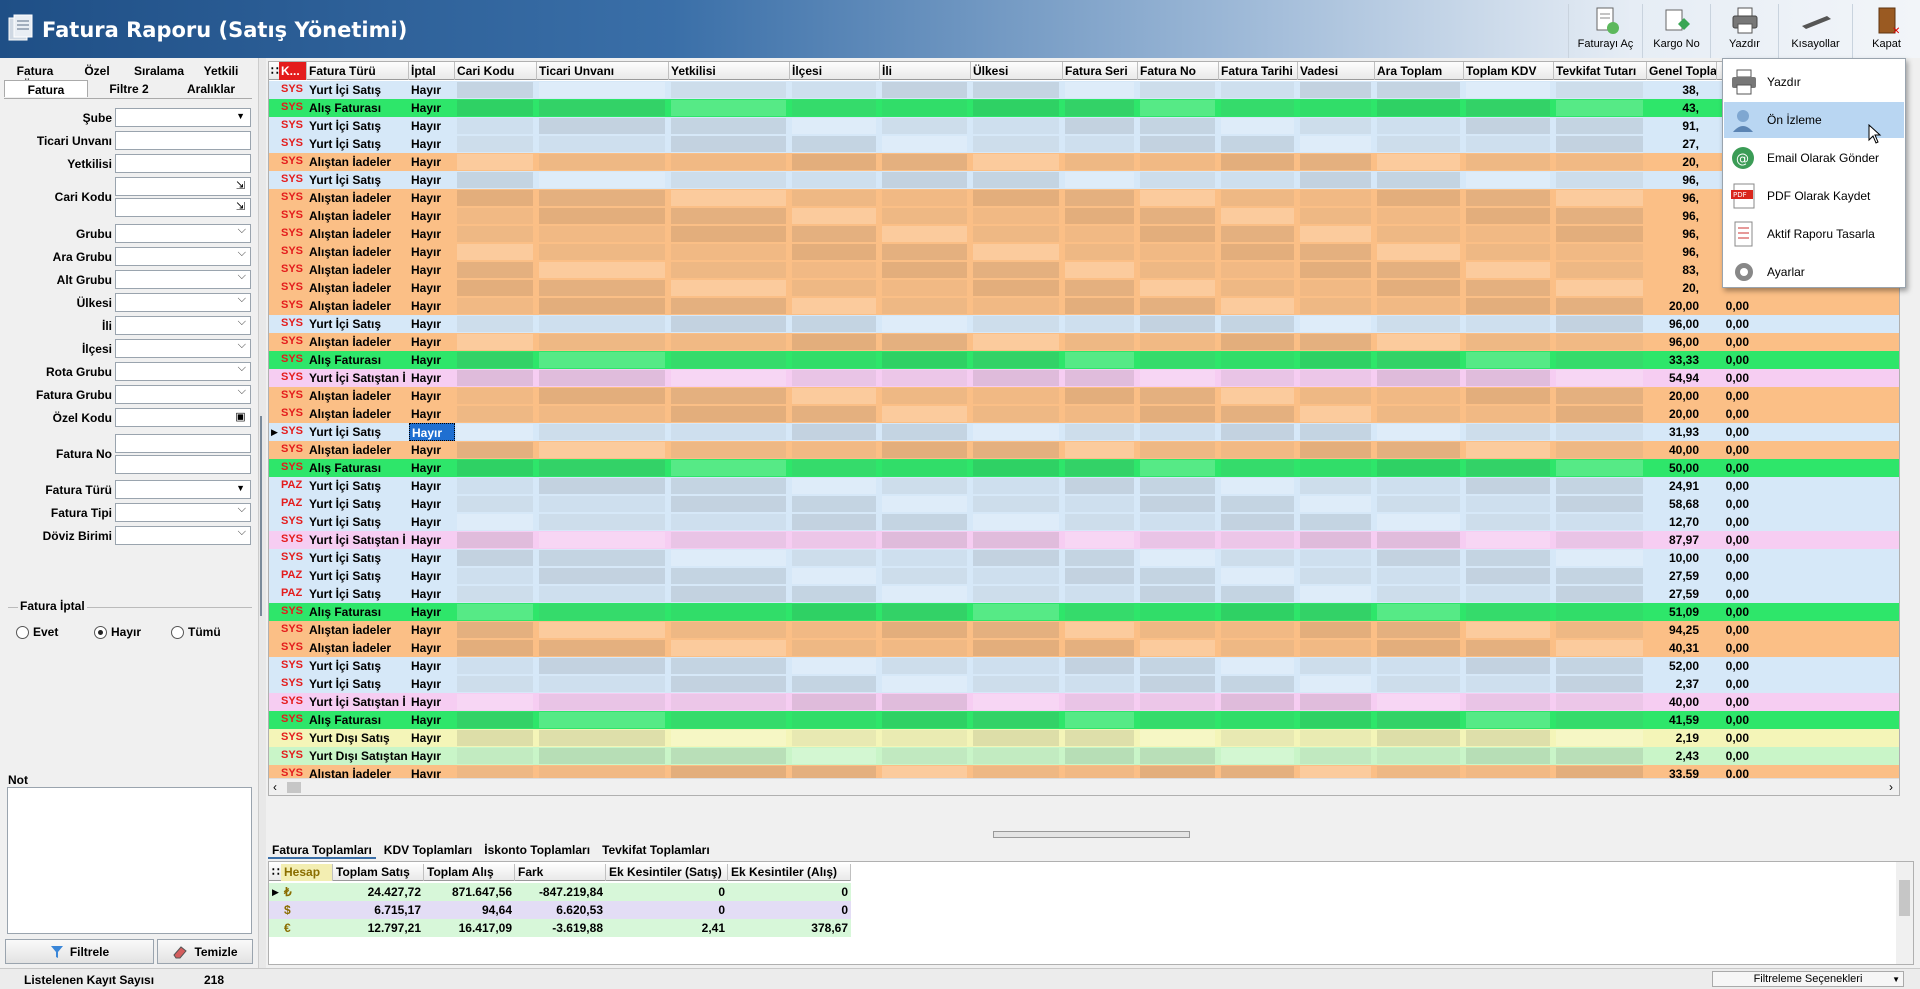 This screenshot has width=1920, height=989. I want to click on totals-row: ▶ ₺ 24.427,72 871.647,56 -847.219,84 0 0, so click(560, 892).